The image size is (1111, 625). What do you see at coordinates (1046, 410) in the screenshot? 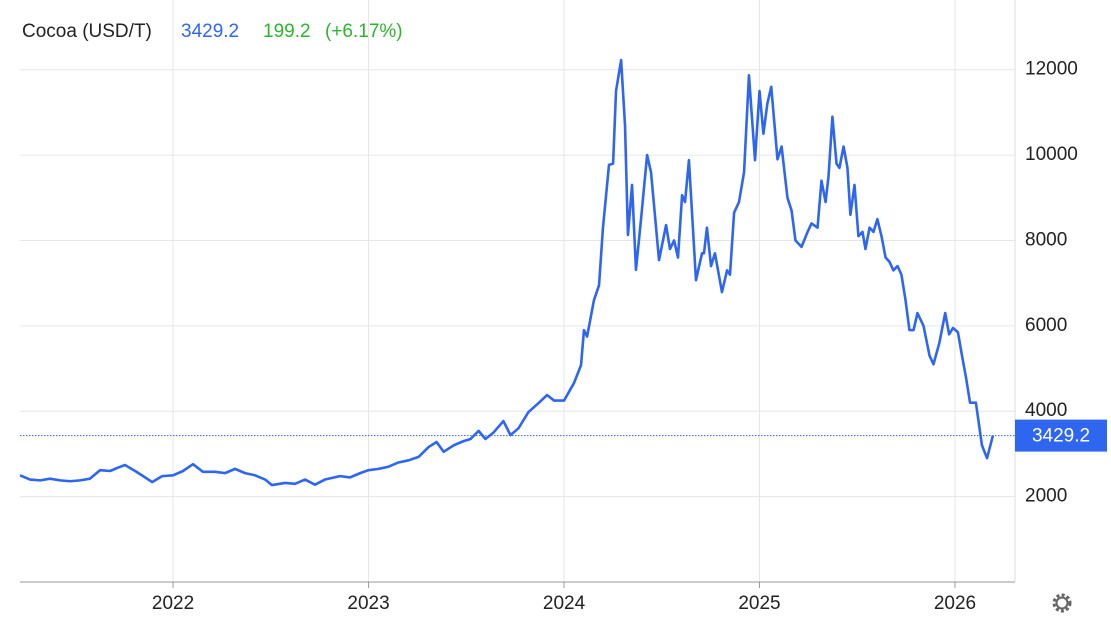
I see `y-tick-label: 4000` at bounding box center [1046, 410].